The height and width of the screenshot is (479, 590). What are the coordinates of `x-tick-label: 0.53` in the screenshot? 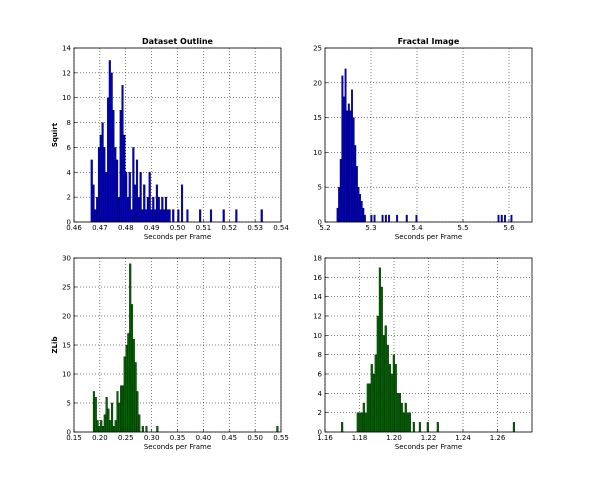 It's located at (255, 228).